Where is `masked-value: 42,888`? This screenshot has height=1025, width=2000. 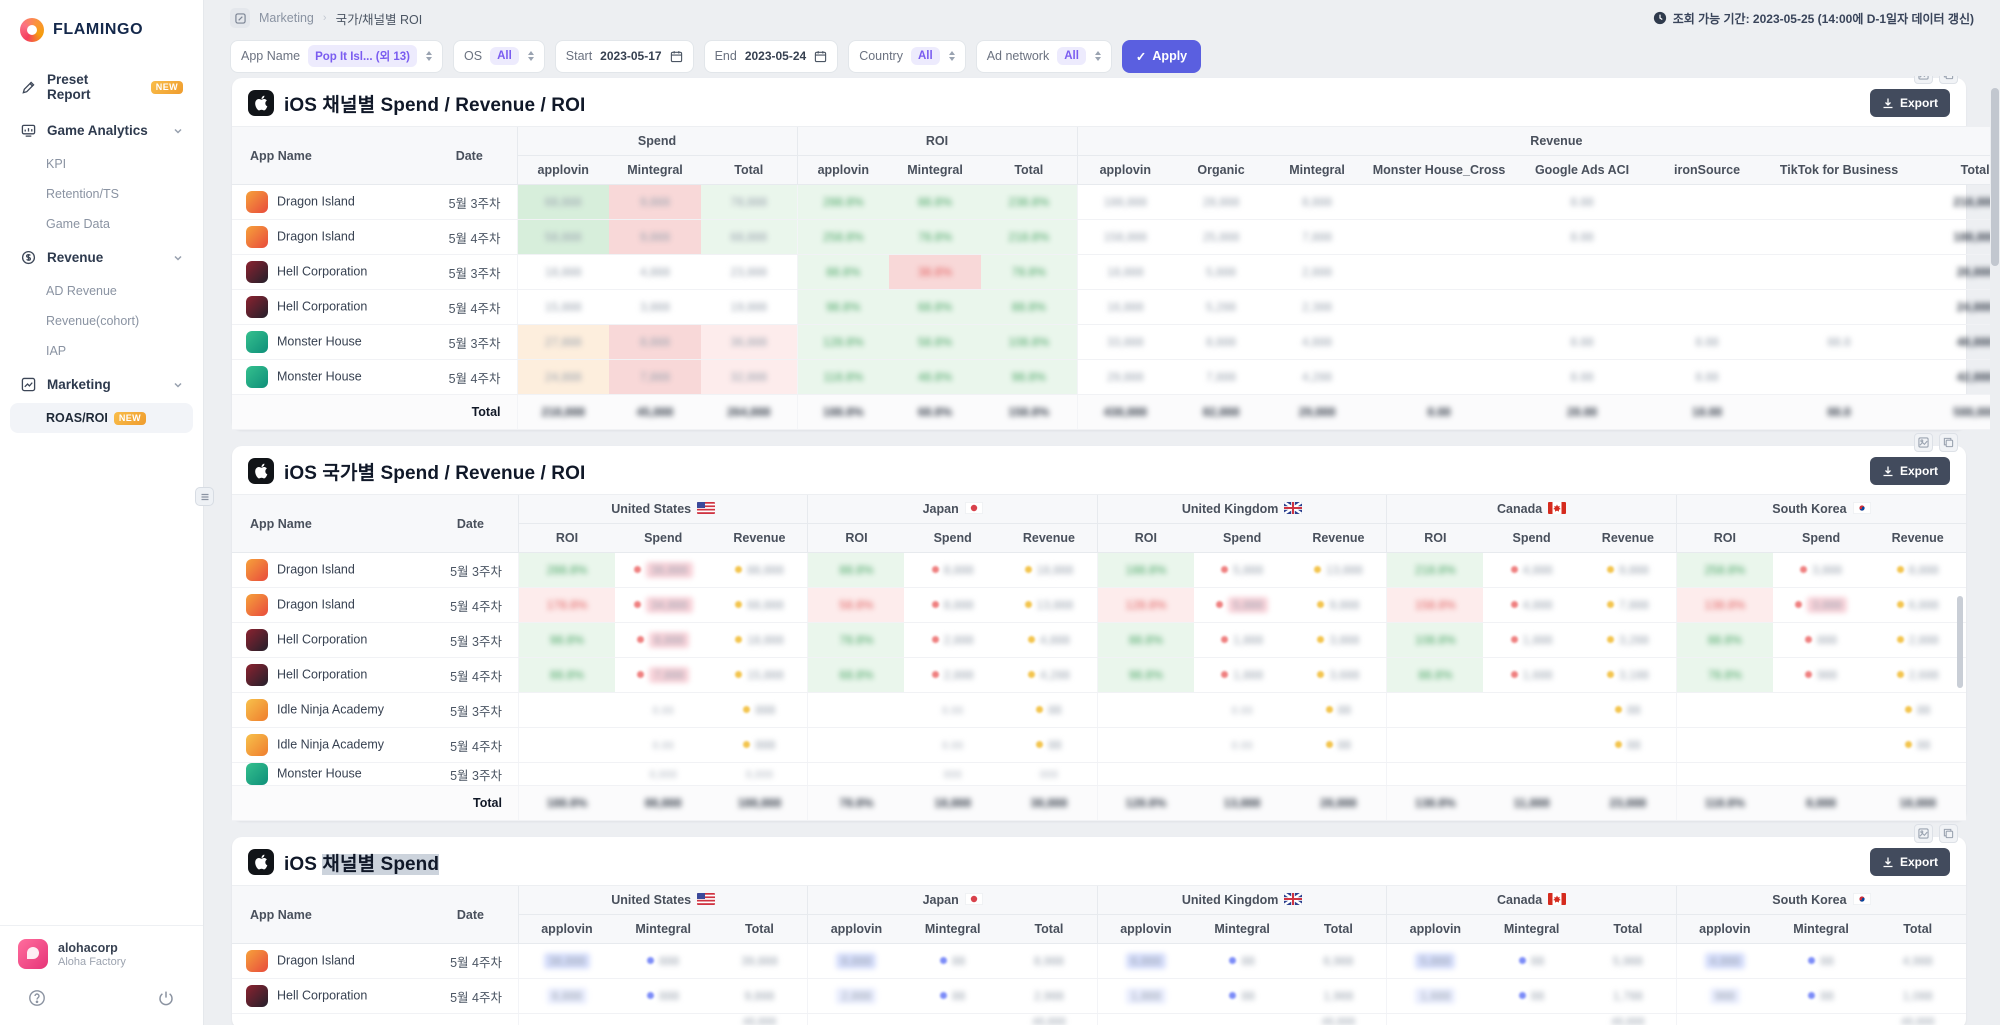 masked-value: 42,888 is located at coordinates (1973, 377).